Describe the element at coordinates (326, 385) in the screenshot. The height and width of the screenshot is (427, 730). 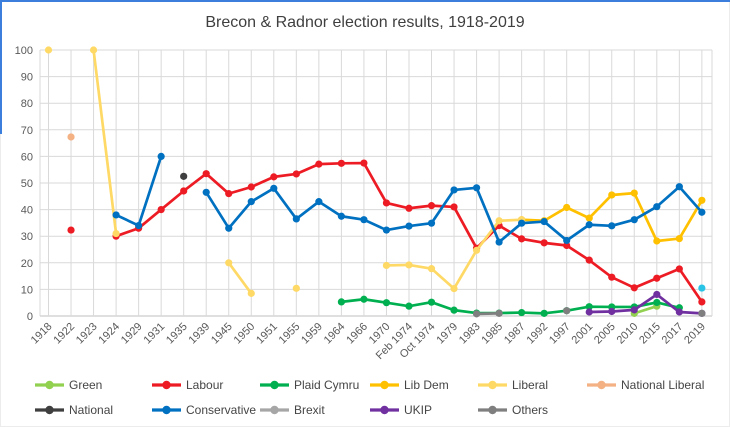
I see `legend-label: Plaid Cymru` at that location.